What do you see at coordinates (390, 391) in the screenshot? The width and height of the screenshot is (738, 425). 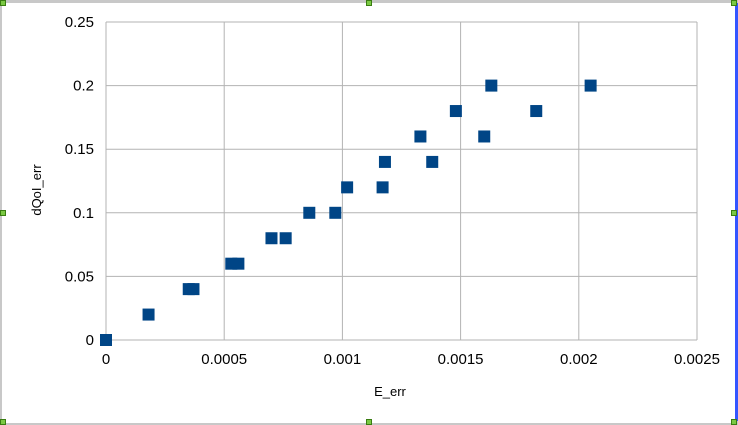 I see `x-axis-title: E_err` at bounding box center [390, 391].